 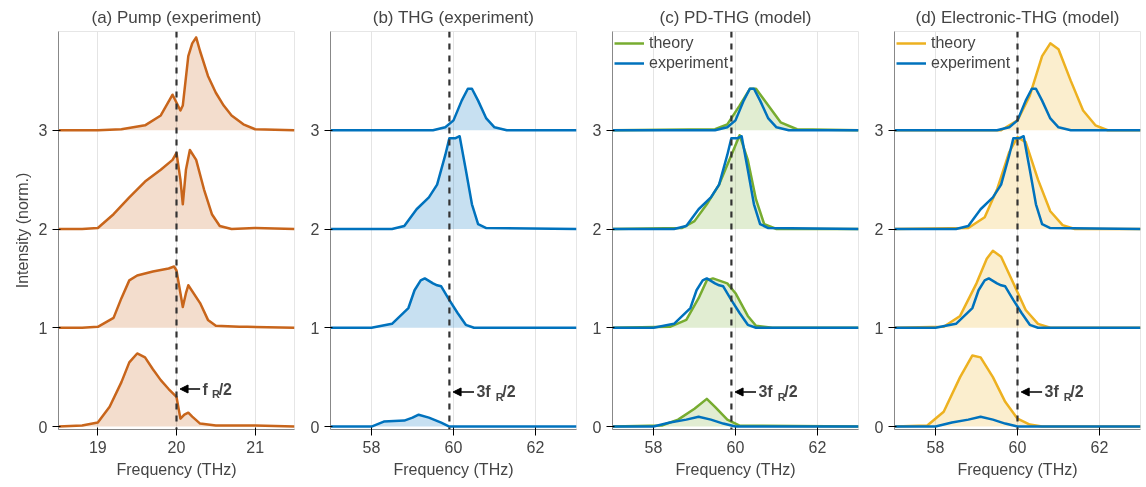 I want to click on chart-title: (d) Electronic-THG (model), so click(x=1017, y=17).